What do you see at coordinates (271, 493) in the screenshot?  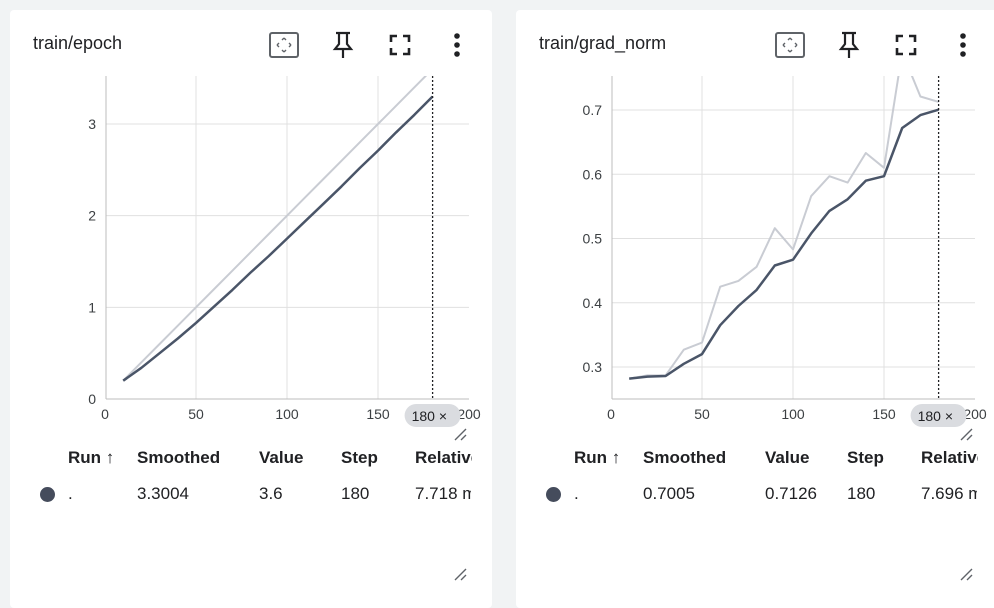 I see `value: 3.6` at bounding box center [271, 493].